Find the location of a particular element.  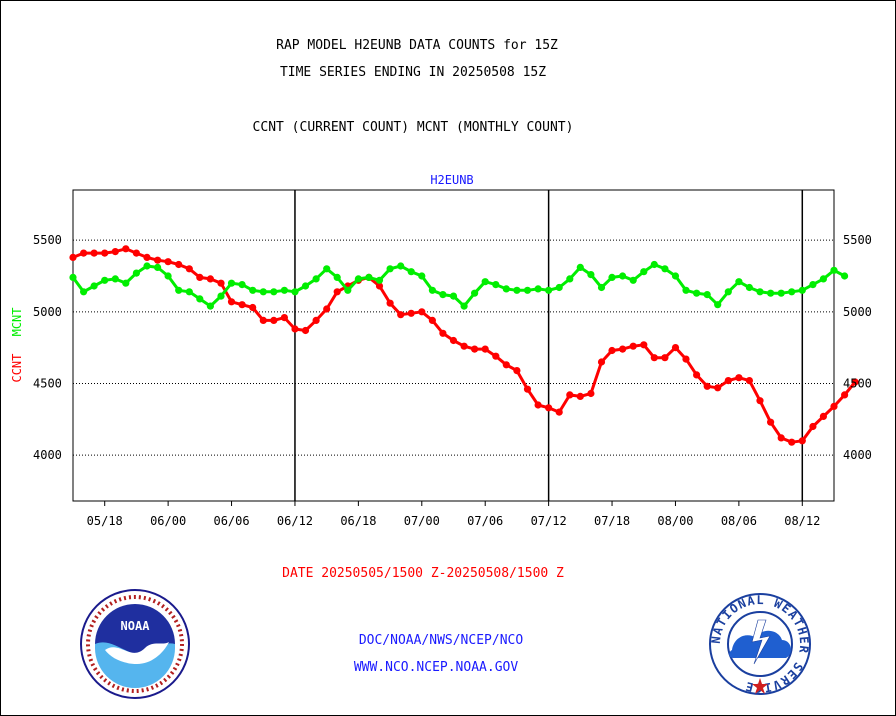

x-tick-label: 08/06 is located at coordinates (739, 521).